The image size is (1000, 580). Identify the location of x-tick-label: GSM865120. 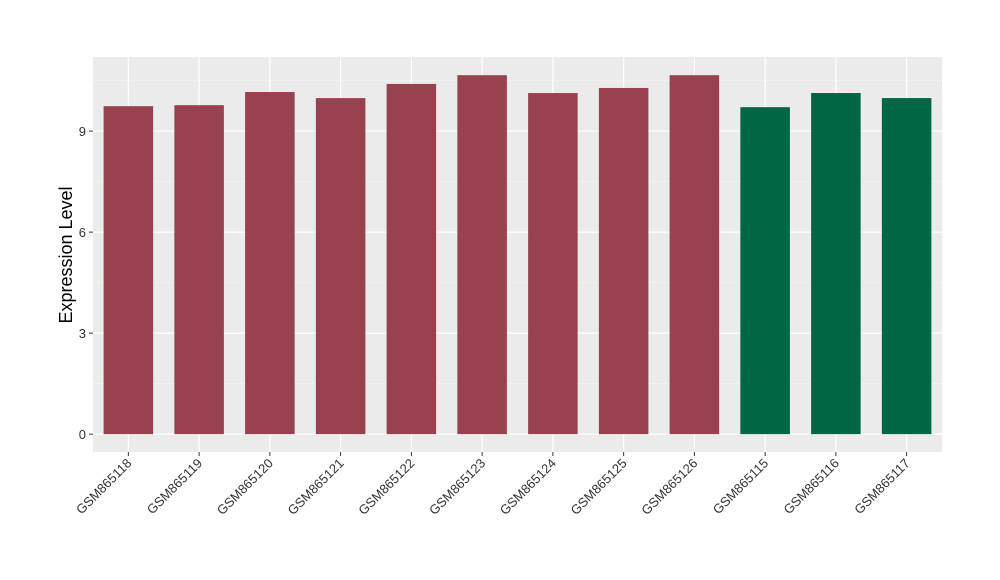
(245, 487).